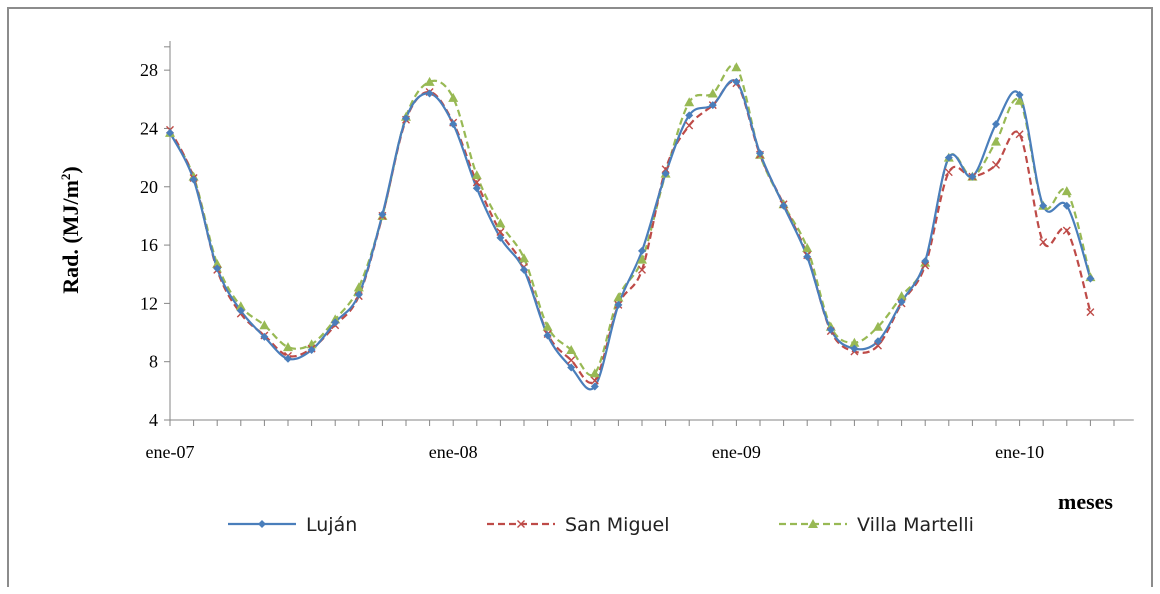  What do you see at coordinates (1019, 452) in the screenshot?
I see `x-tick-label: ene-10` at bounding box center [1019, 452].